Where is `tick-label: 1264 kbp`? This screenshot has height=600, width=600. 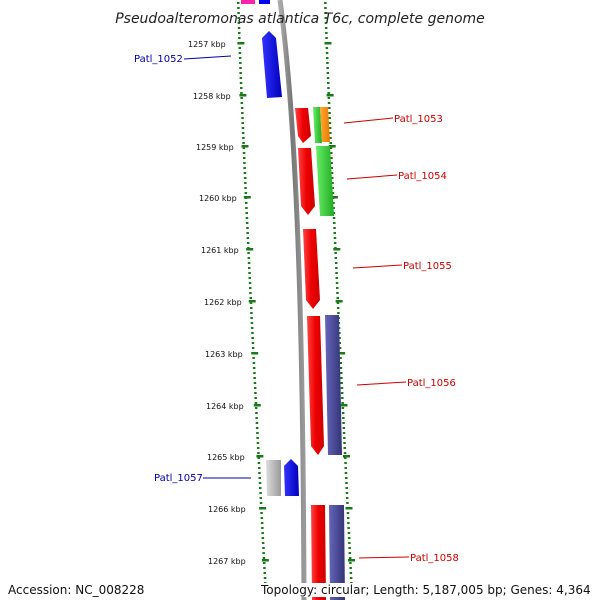 tick-label: 1264 kbp is located at coordinates (225, 406).